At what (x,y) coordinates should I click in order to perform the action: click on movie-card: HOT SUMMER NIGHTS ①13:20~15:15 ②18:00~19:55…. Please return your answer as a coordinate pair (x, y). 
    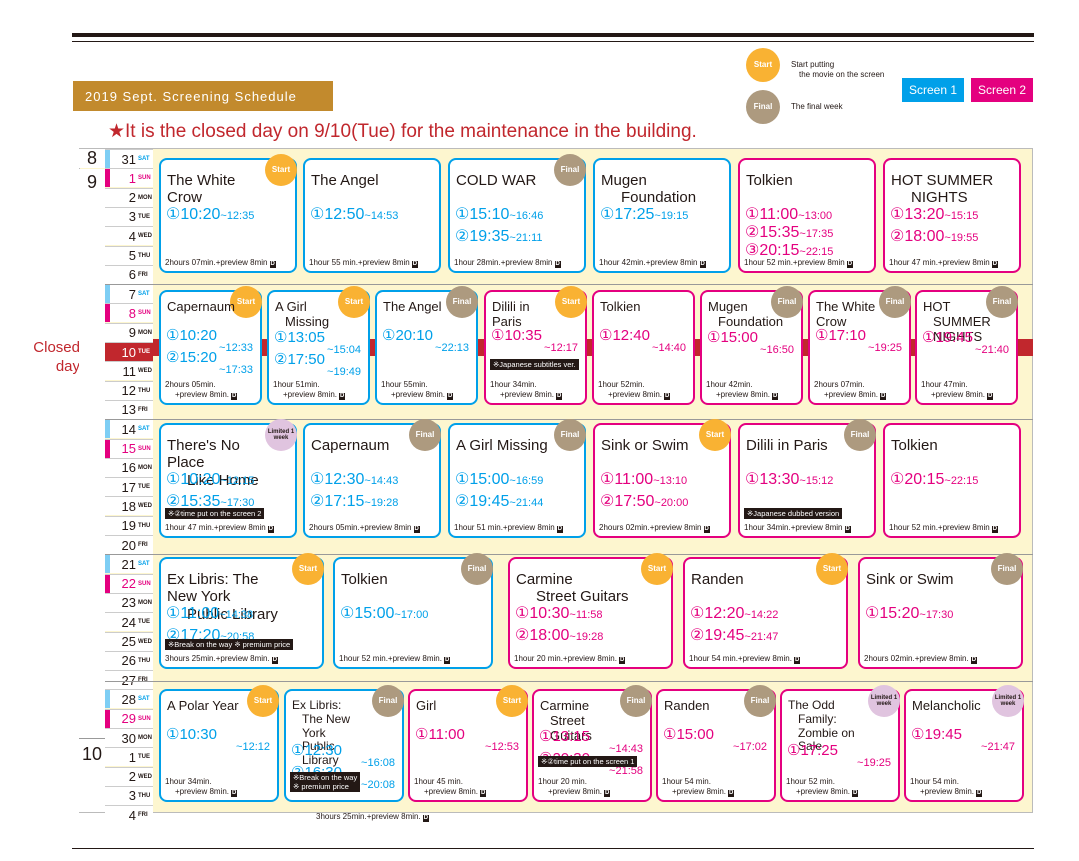
    Looking at the image, I should click on (952, 215).